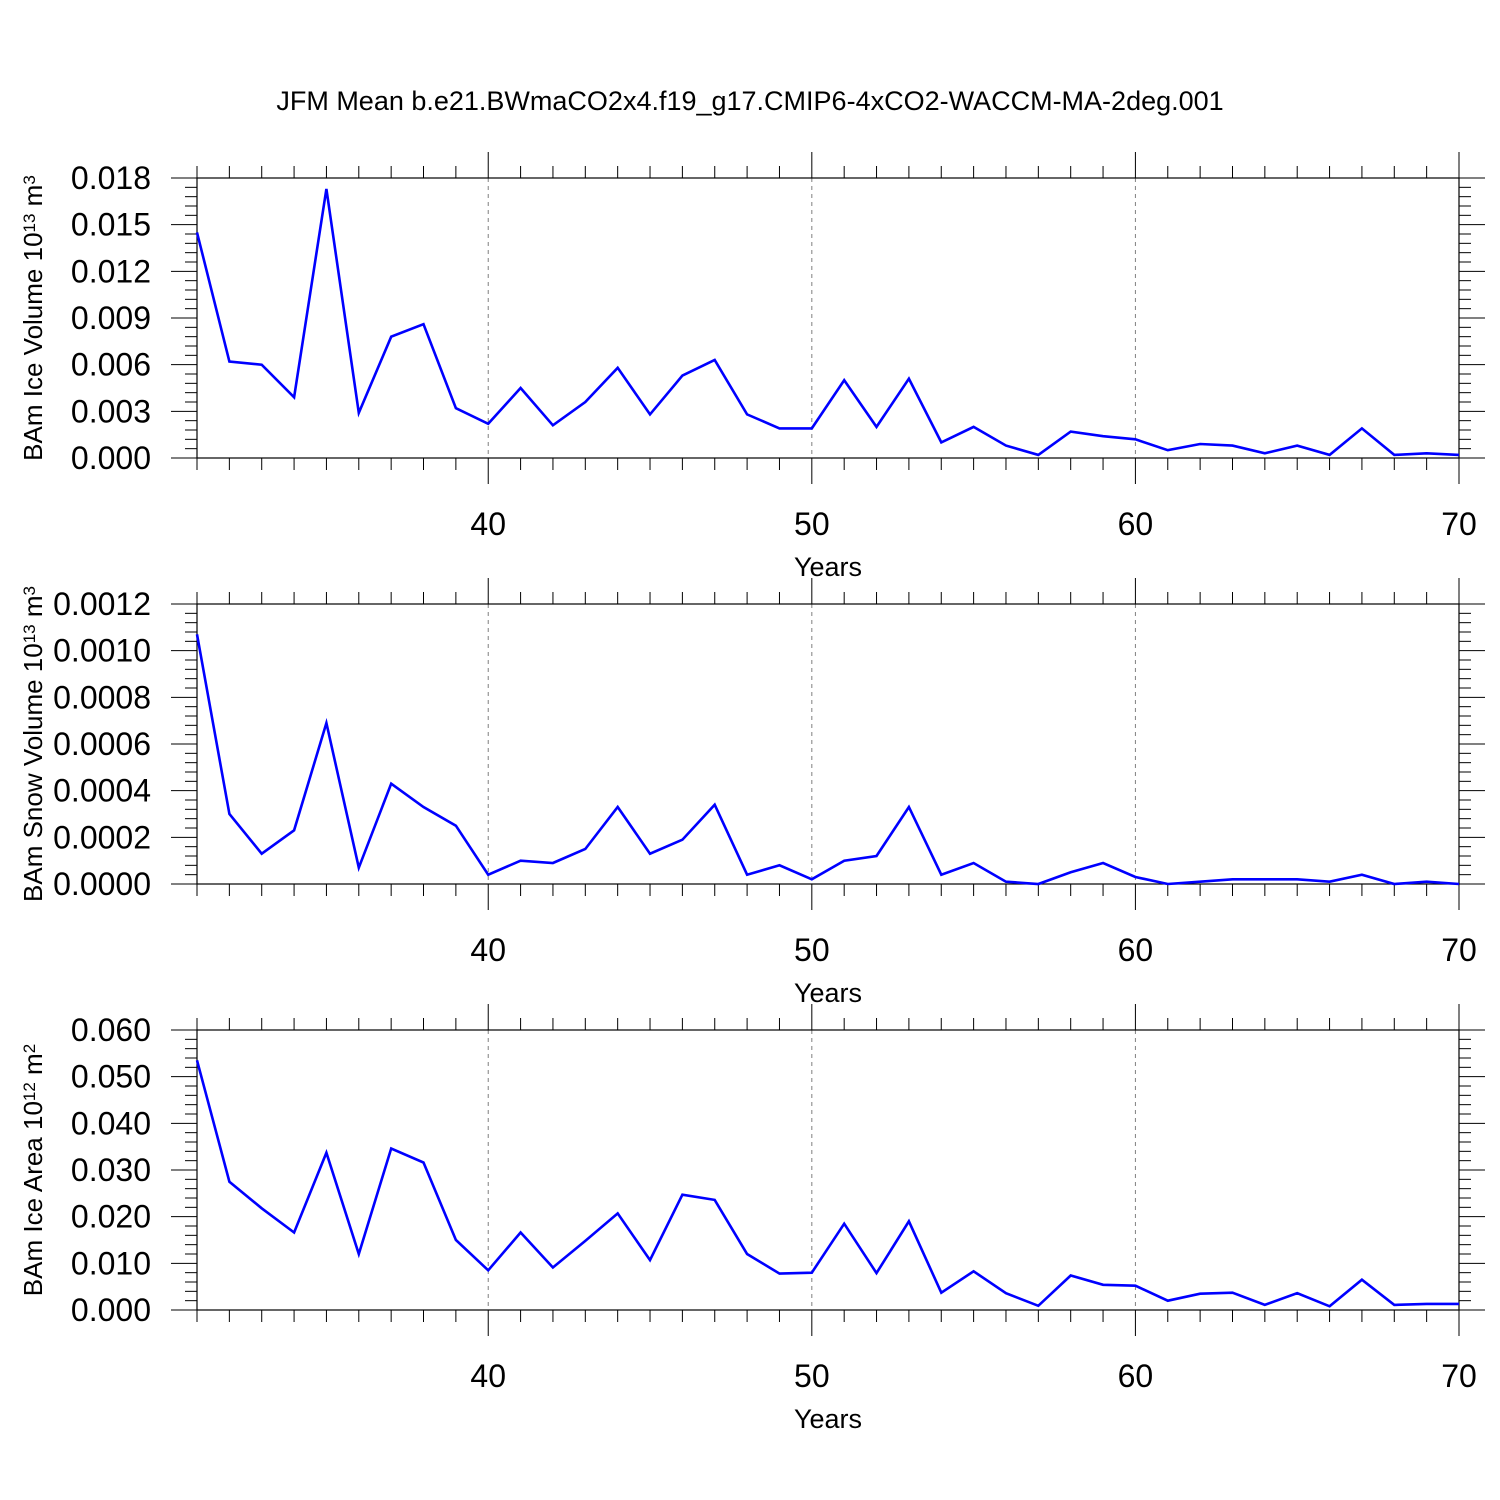  What do you see at coordinates (102, 837) in the screenshot?
I see `y-tick-label: 0.0002` at bounding box center [102, 837].